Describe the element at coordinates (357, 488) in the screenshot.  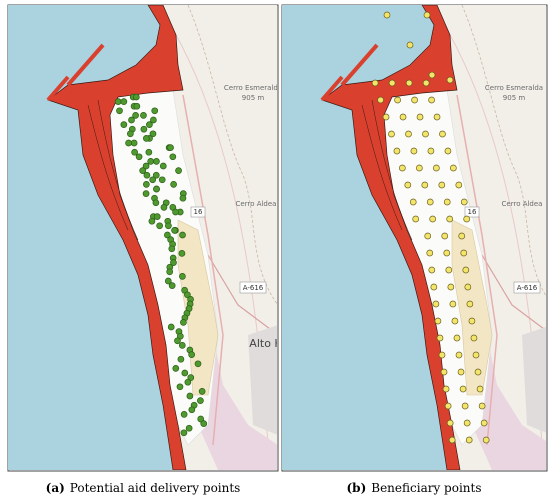
I see `caption-label: (b)` at that location.